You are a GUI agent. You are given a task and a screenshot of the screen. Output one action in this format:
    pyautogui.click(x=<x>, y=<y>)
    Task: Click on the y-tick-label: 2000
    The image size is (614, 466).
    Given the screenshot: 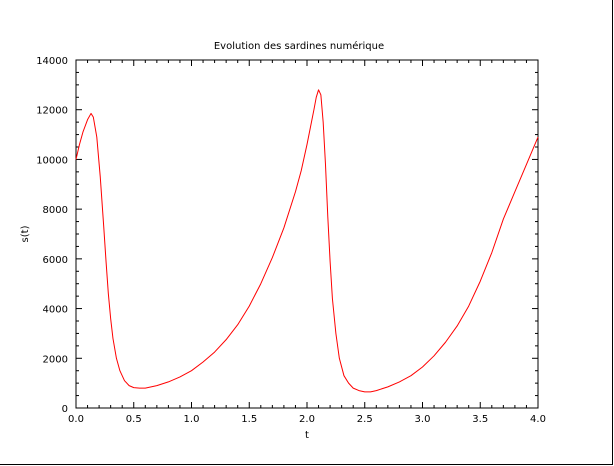 What is the action you would take?
    pyautogui.click(x=55, y=359)
    